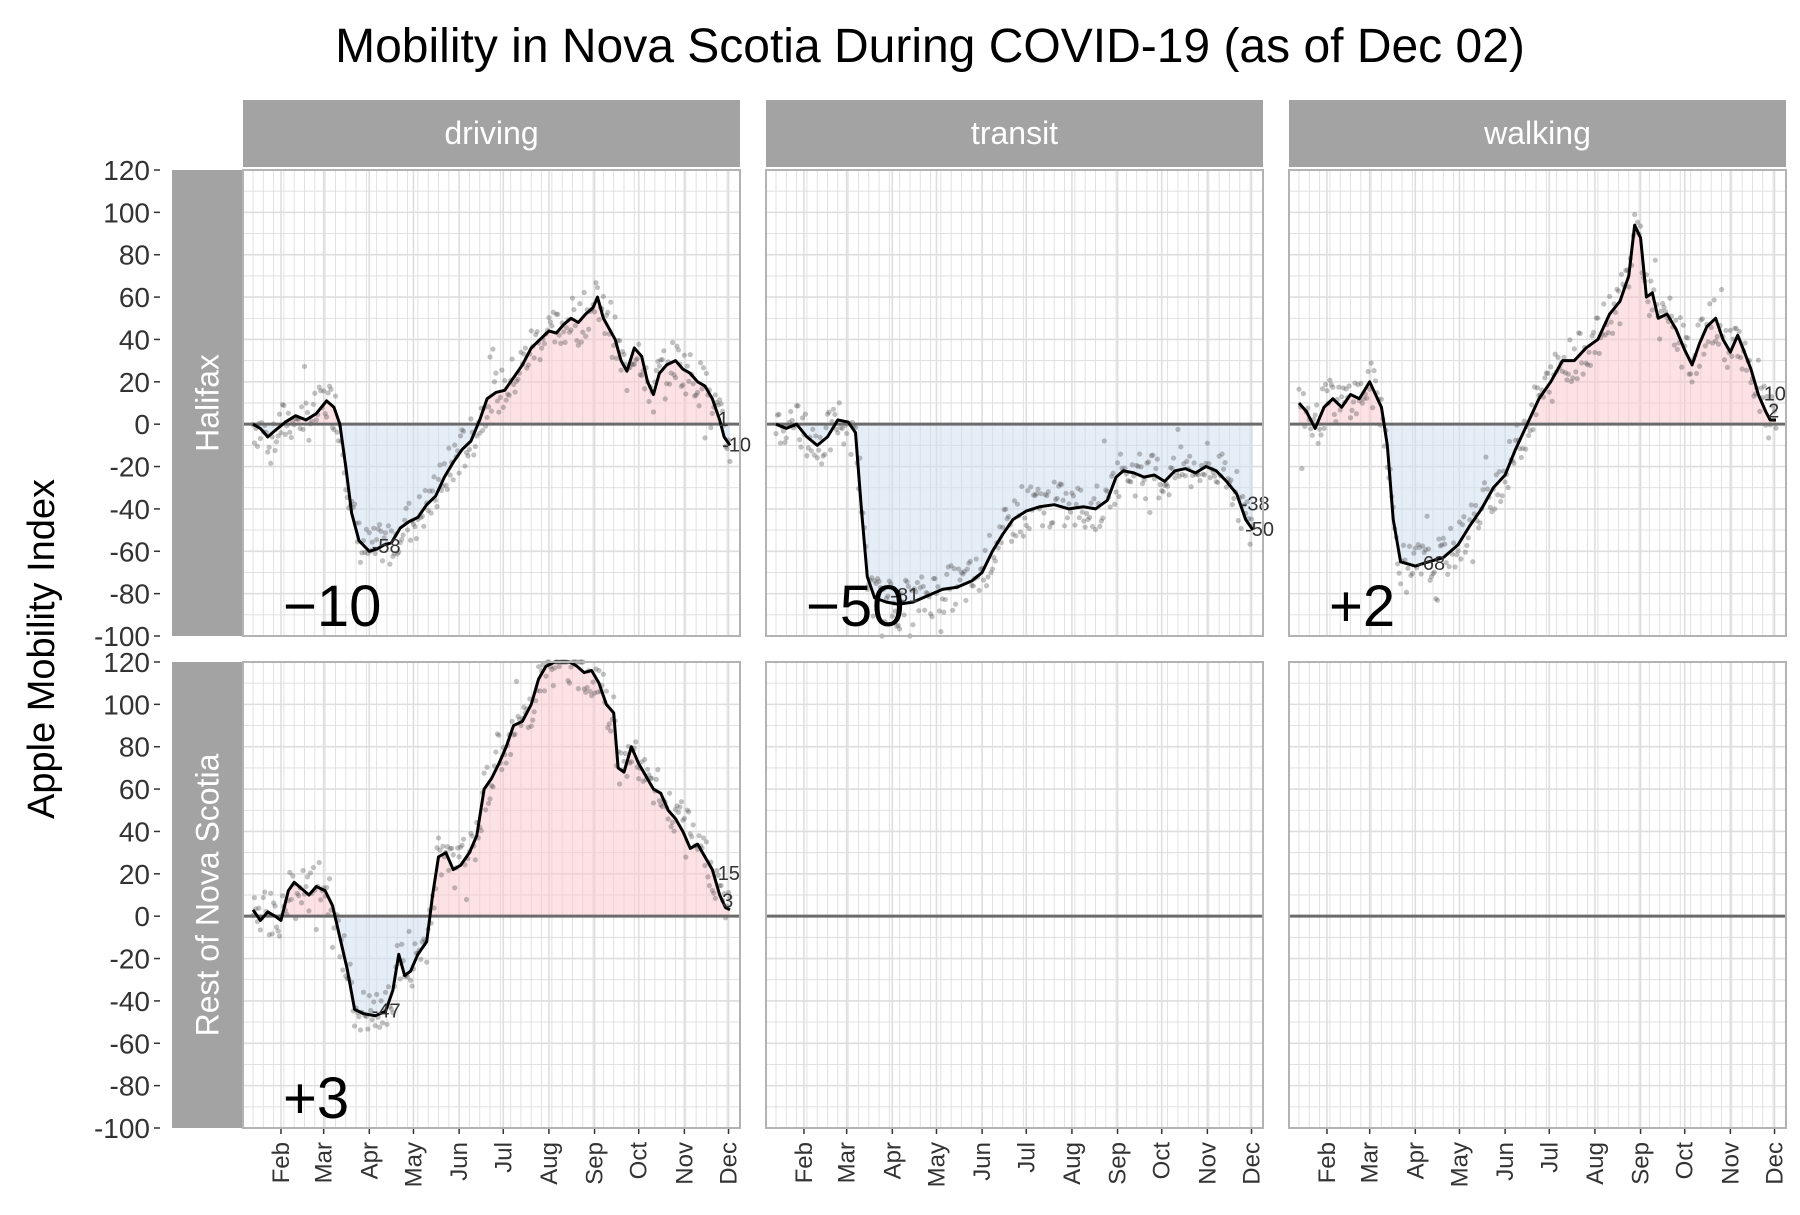  Describe the element at coordinates (727, 901) in the screenshot. I see `data-label: 3` at that location.